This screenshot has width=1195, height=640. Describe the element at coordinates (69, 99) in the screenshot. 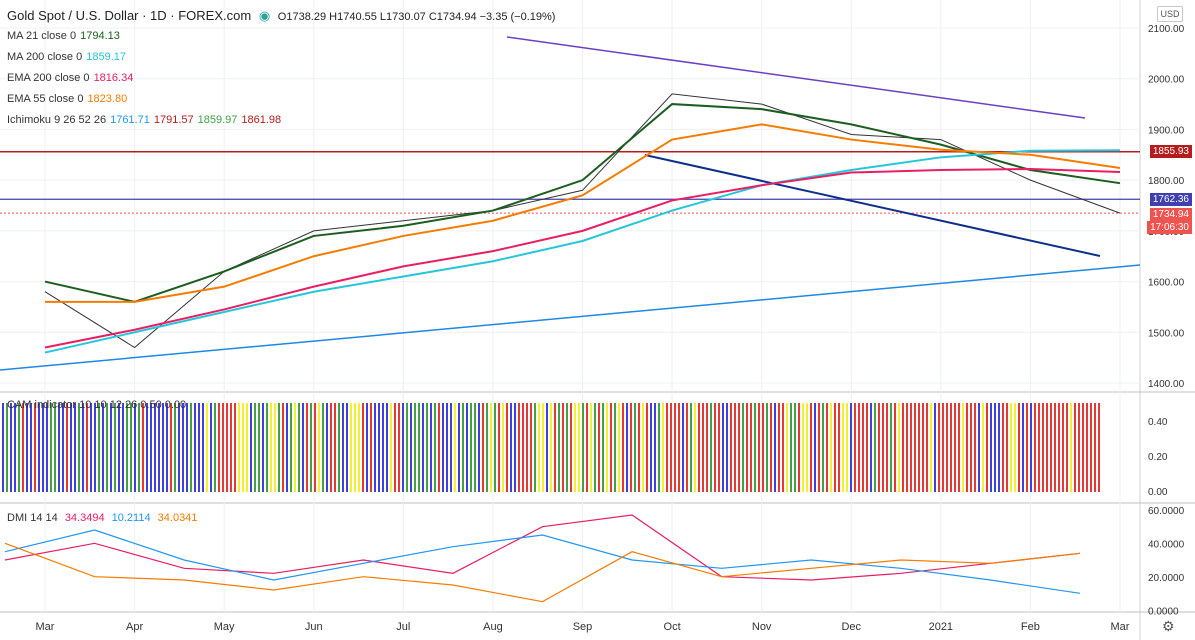

I see `legend-row: EMA 55 close 0 1823.80` at that location.